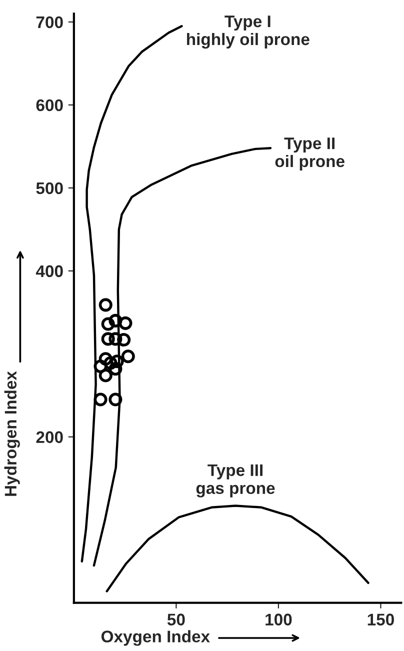 The image size is (404, 651). Describe the element at coordinates (235, 481) in the screenshot. I see `annotation: Type III gas prone` at that location.